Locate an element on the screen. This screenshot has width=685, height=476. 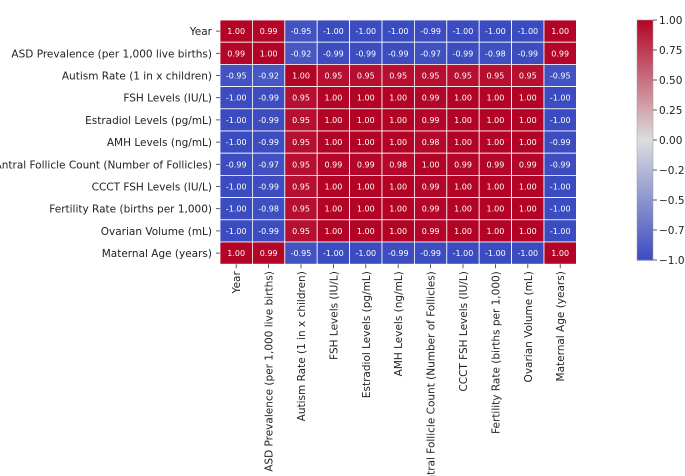
colorbar-tick-label: 1.00 is located at coordinates (670, 21).